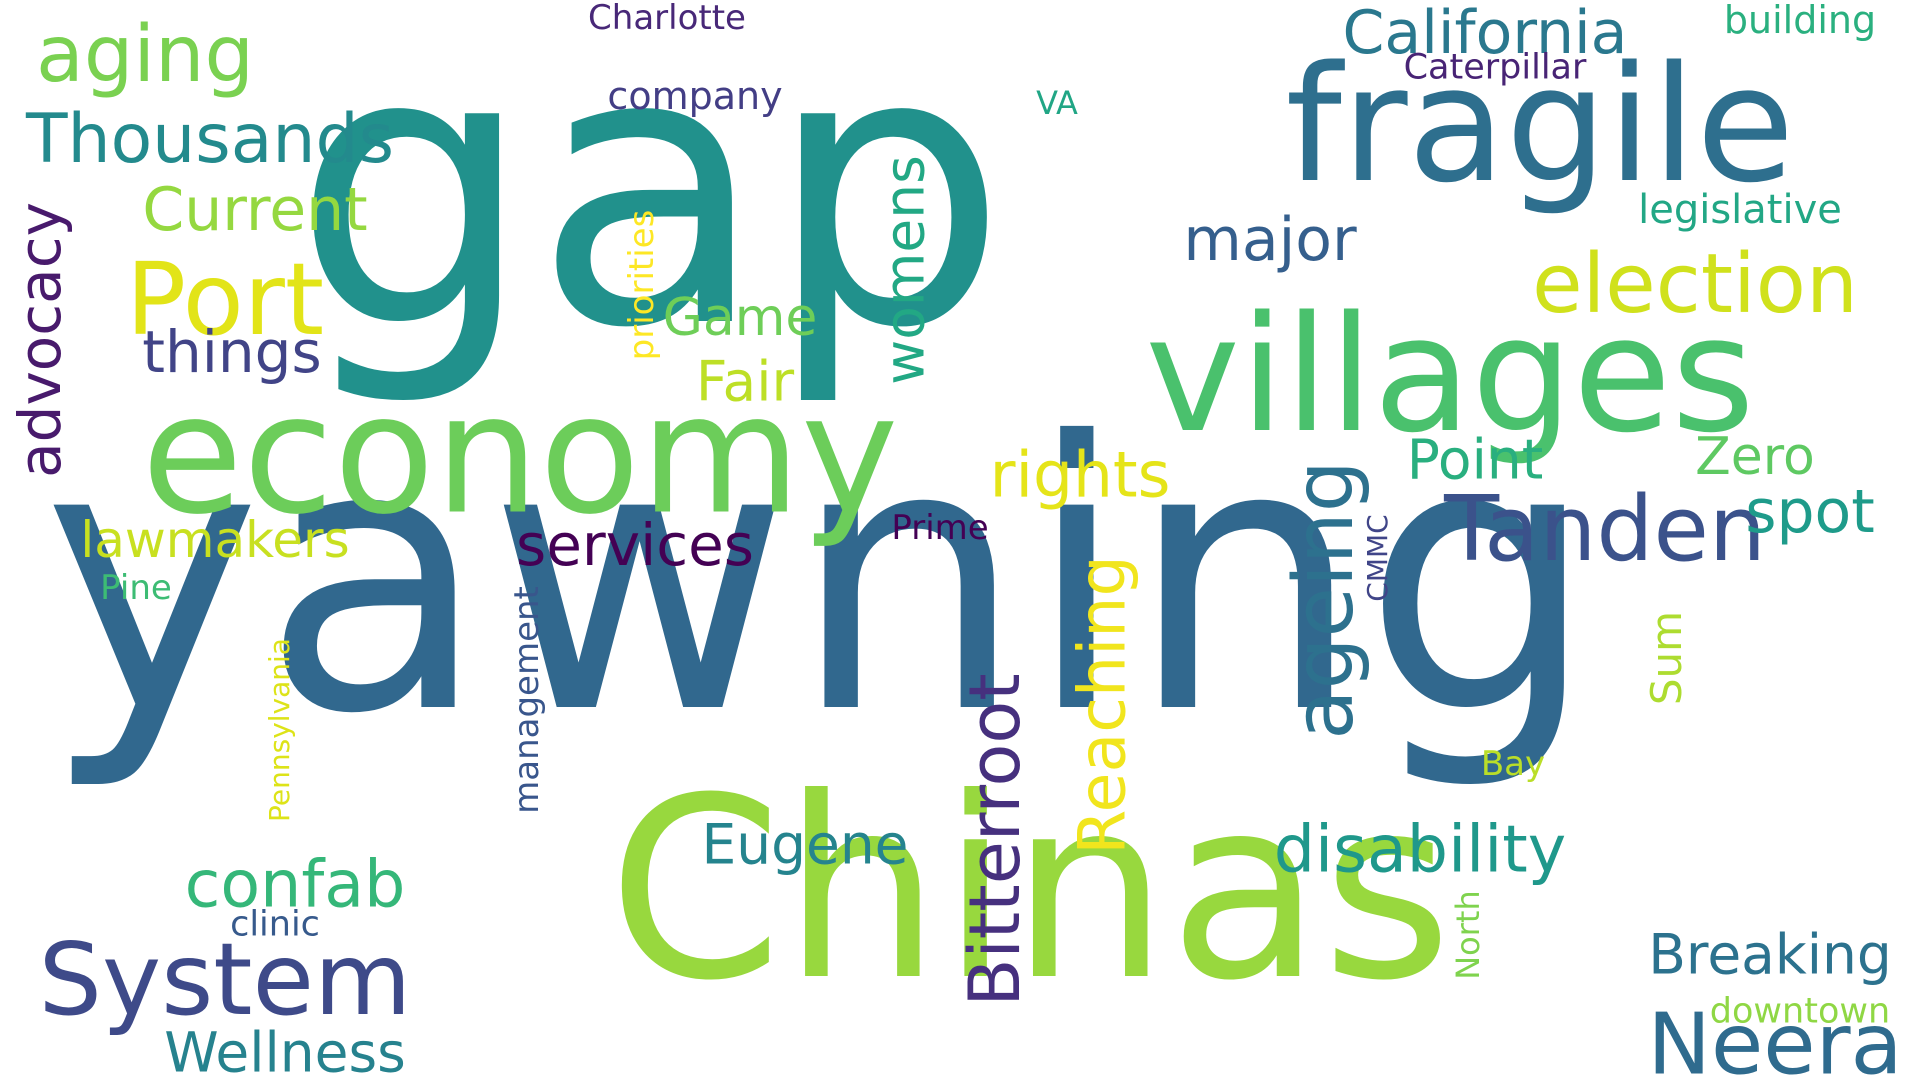 This screenshot has width=1920, height=1080. What do you see at coordinates (745, 381) in the screenshot?
I see `word-fair: Fair` at bounding box center [745, 381].